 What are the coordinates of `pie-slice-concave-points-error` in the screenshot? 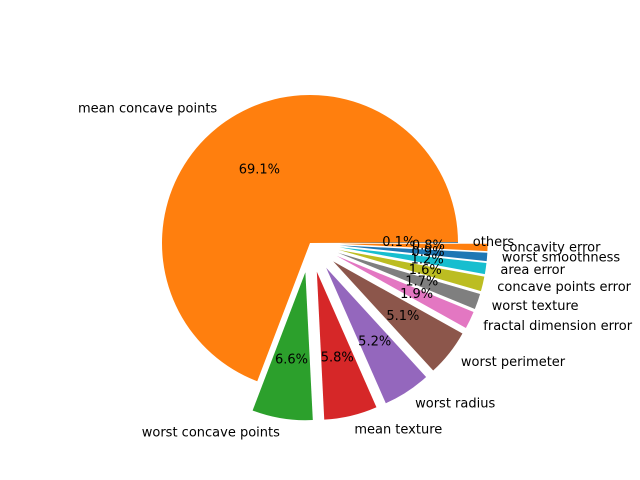 It's located at (411, 270).